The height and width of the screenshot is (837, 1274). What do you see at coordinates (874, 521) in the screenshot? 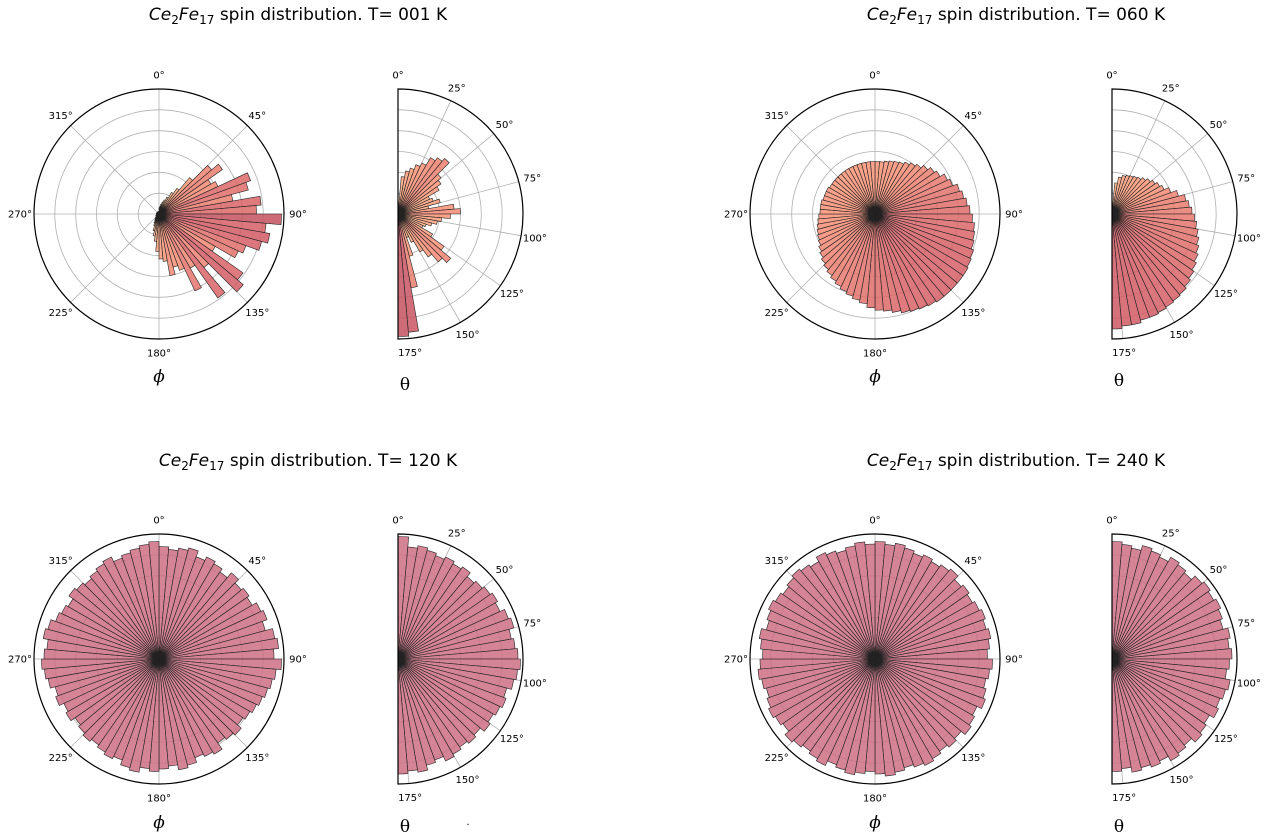
I see `phi-tick-label: 0°` at bounding box center [874, 521].